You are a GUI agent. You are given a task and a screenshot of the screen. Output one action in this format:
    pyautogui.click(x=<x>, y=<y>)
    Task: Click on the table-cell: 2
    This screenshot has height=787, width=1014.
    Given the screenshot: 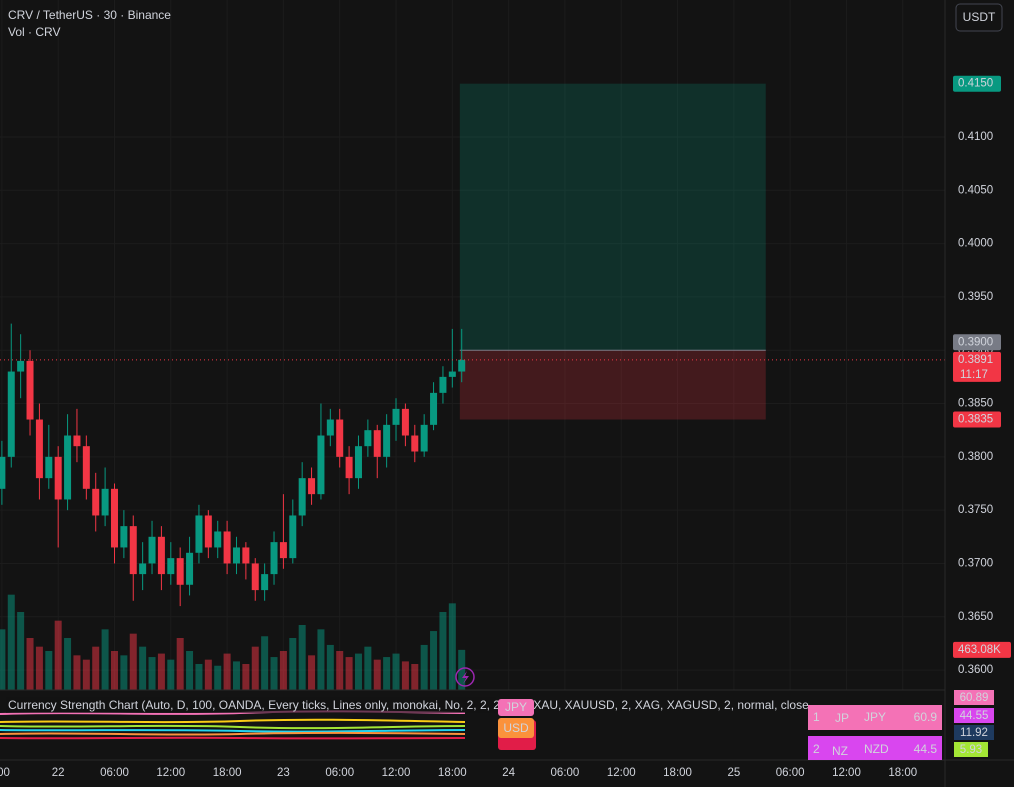 What is the action you would take?
    pyautogui.click(x=816, y=749)
    